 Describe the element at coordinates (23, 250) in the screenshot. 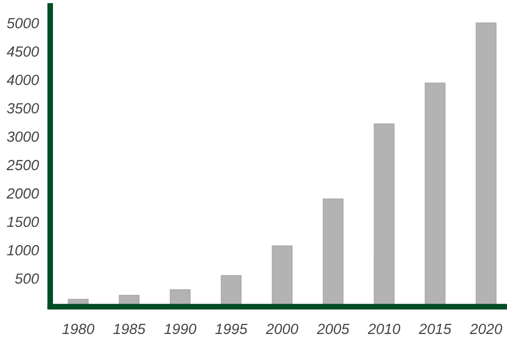

I see `y-tick-label: 1000` at that location.